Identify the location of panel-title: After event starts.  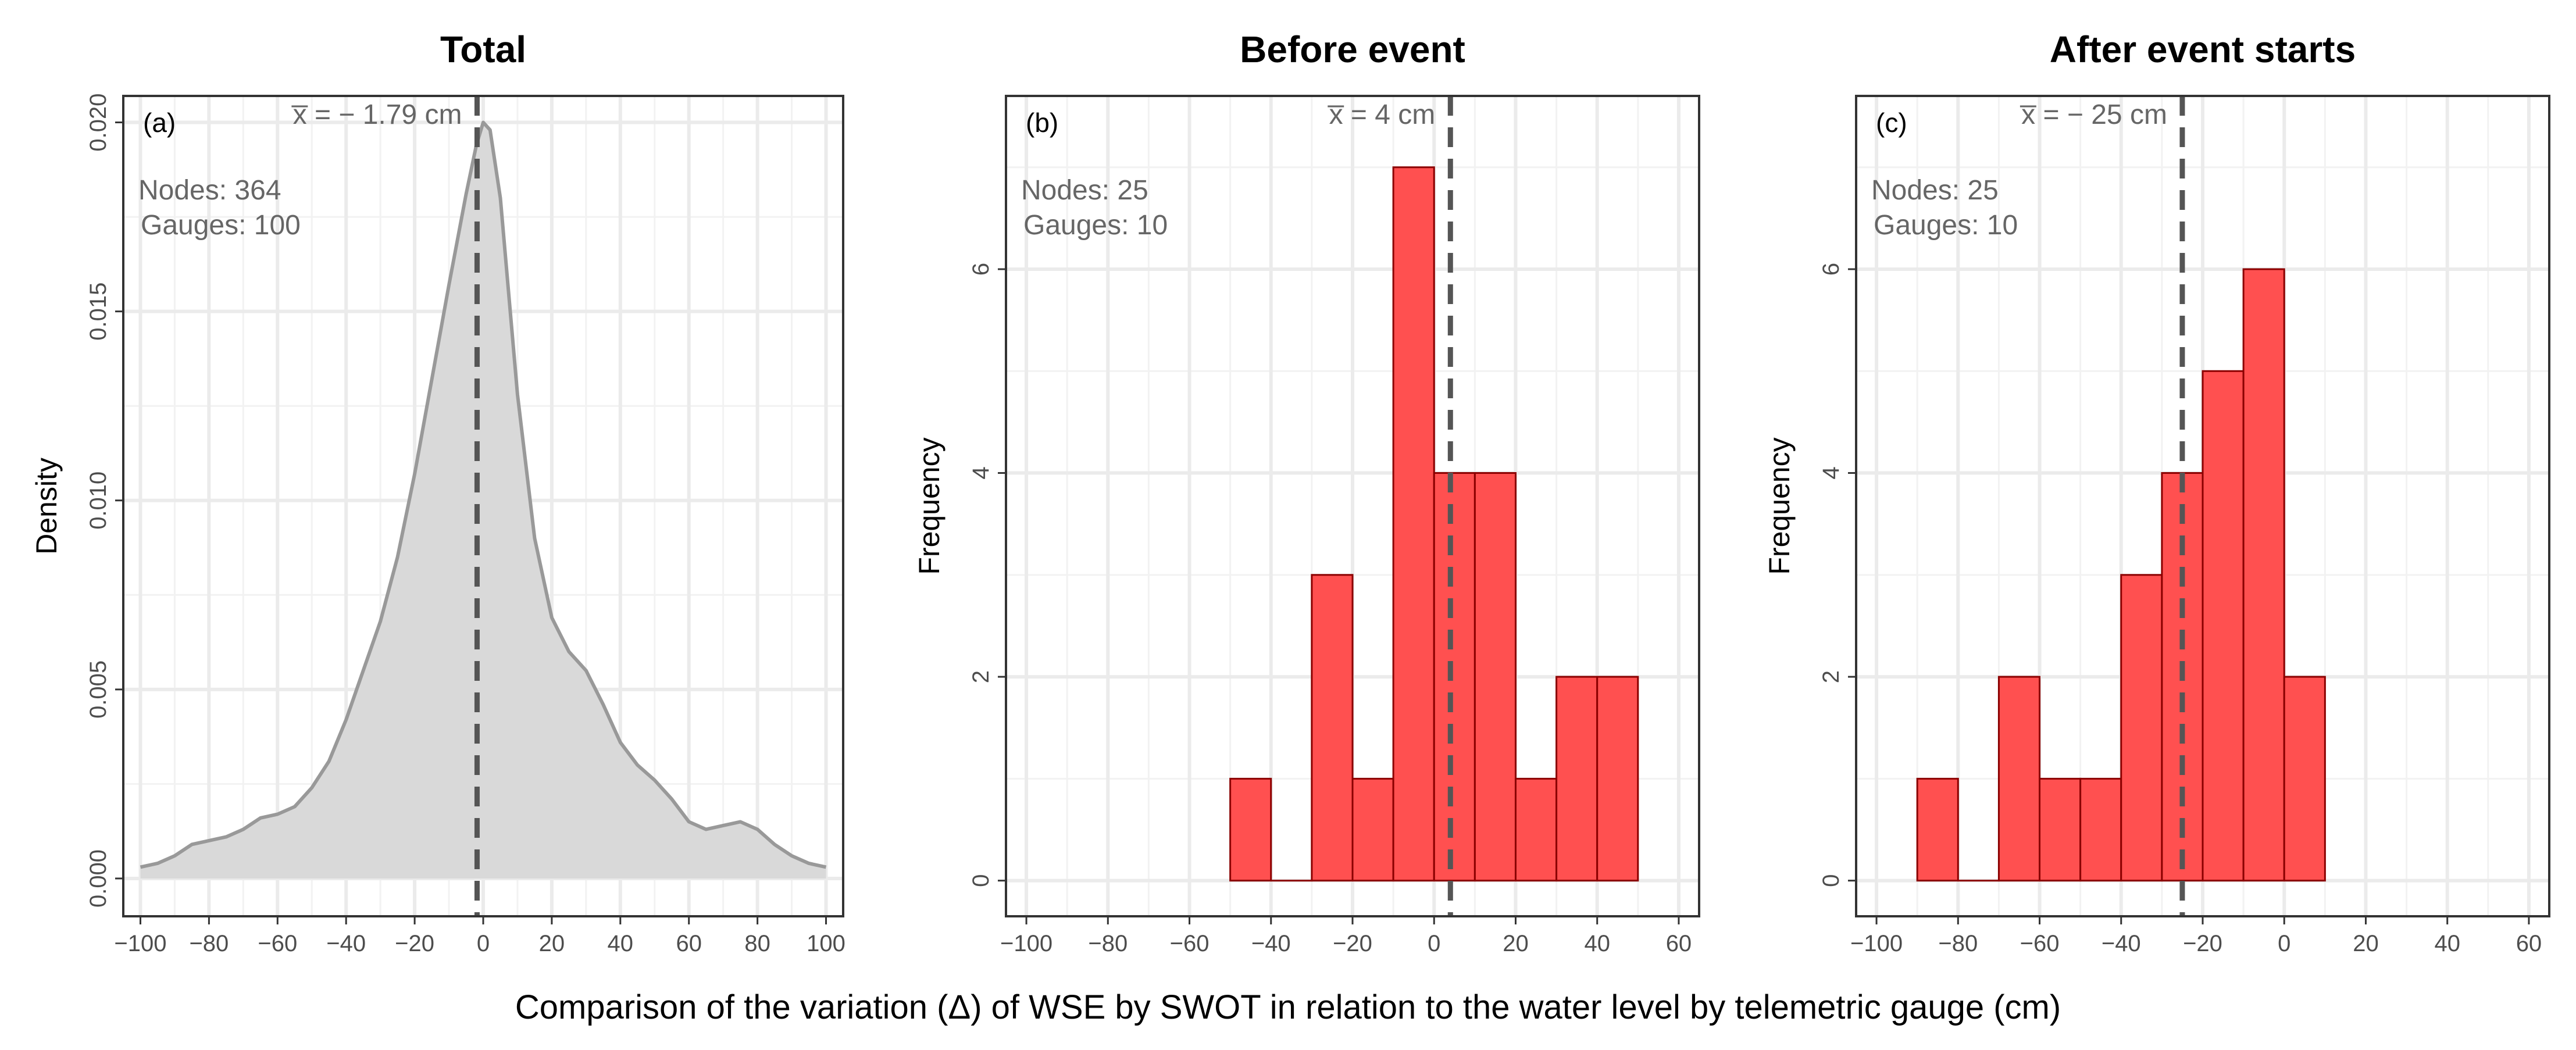
(2203, 49).